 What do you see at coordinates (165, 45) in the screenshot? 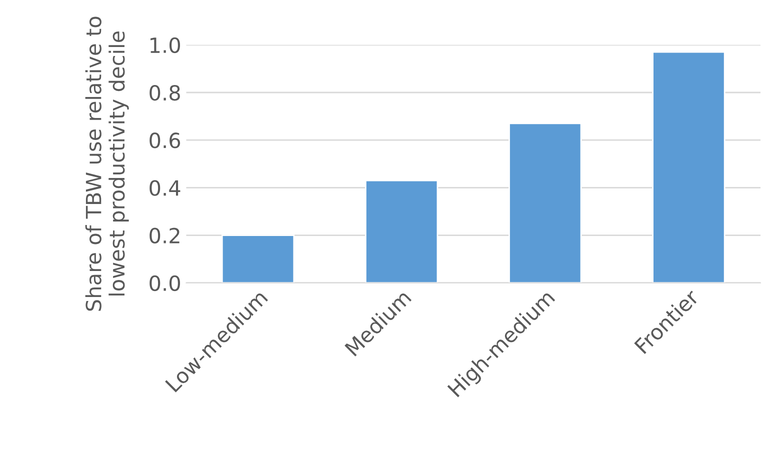
I see `y-tick-label: 1.0` at bounding box center [165, 45].